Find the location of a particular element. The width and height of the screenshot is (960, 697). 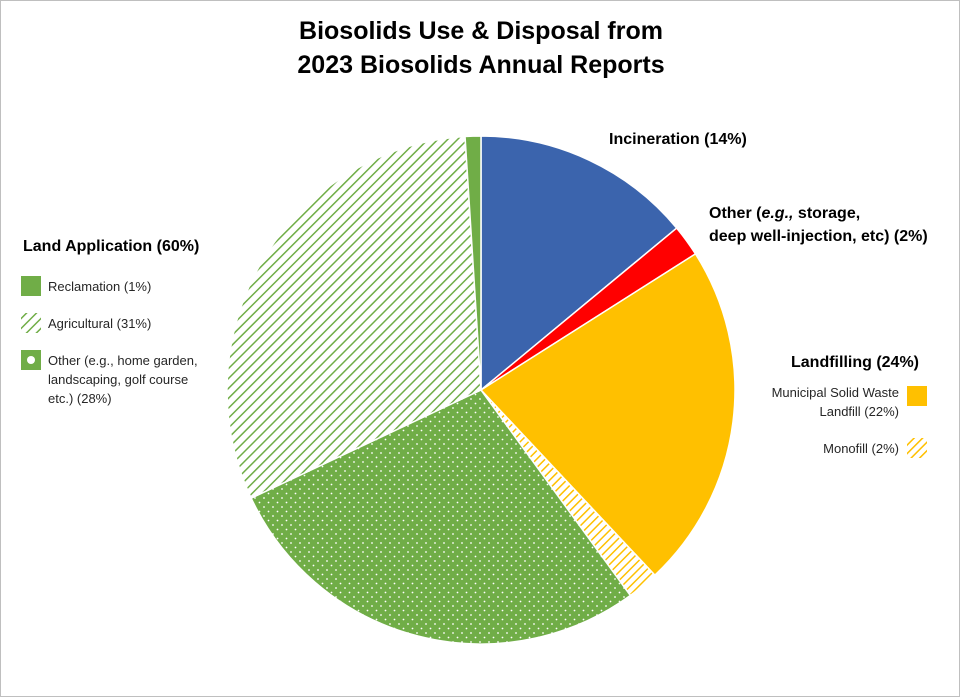

chart-title-line-1: Biosolids Use & Disposal from is located at coordinates (481, 31).